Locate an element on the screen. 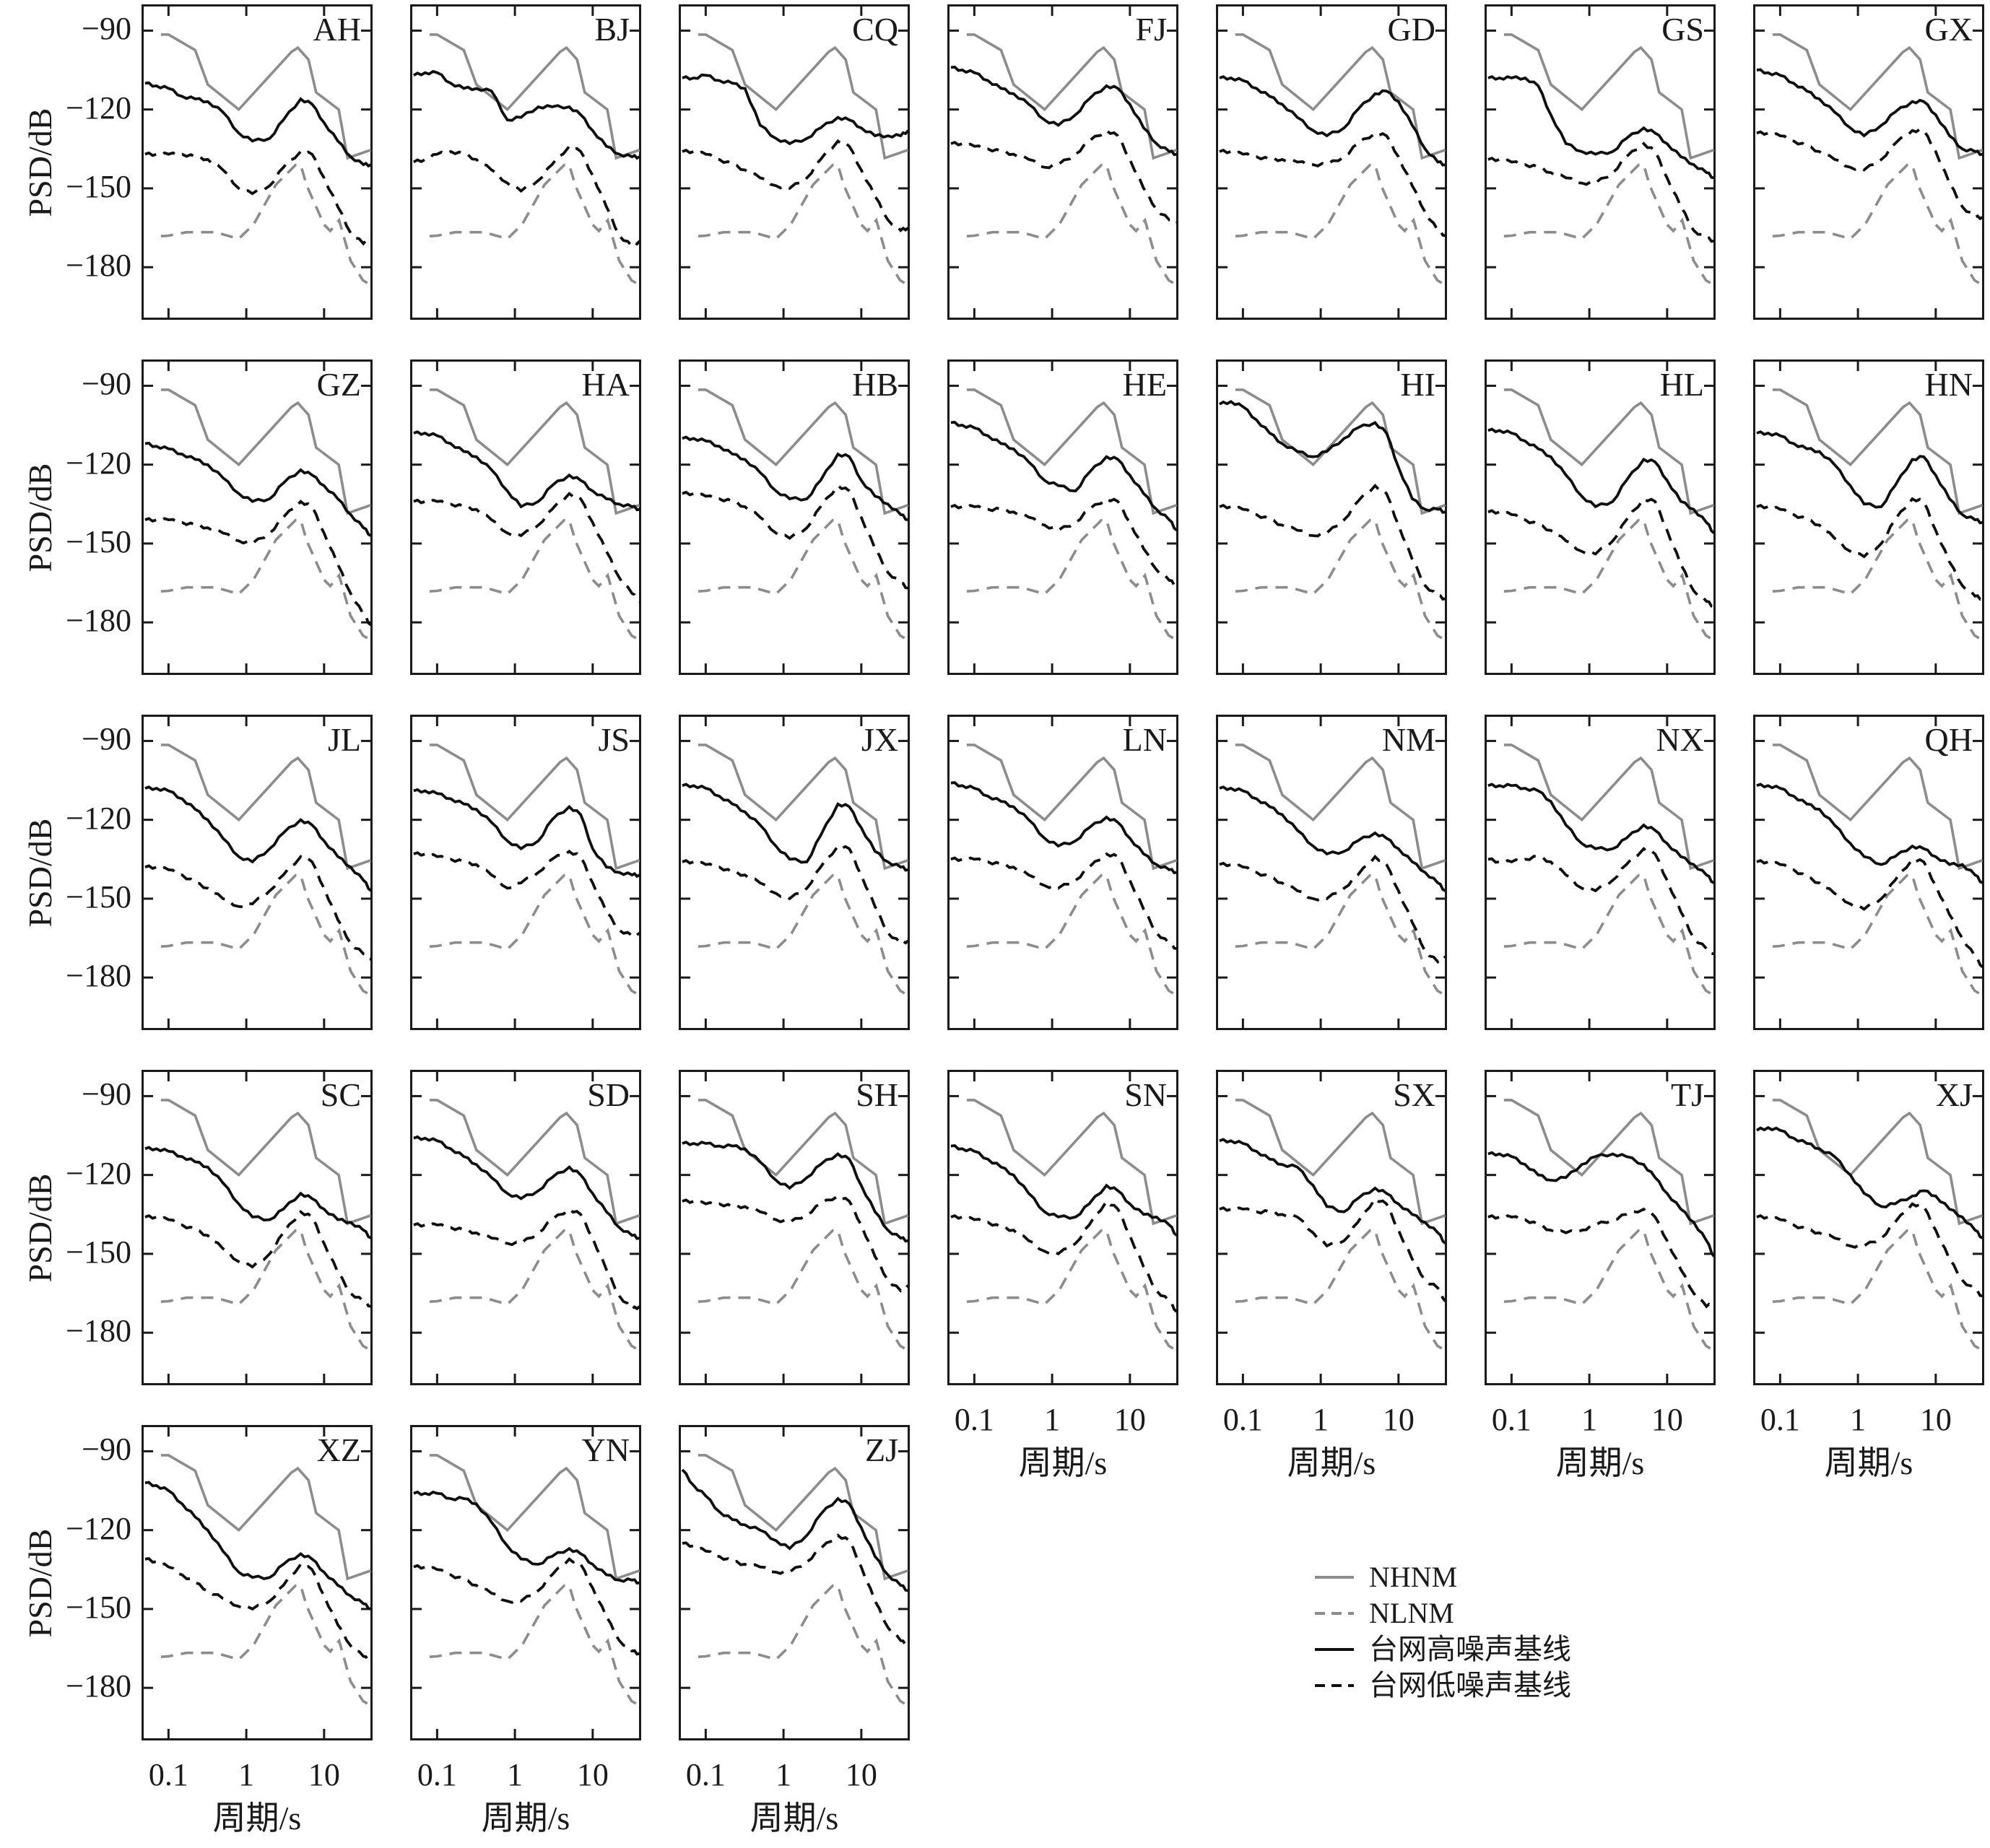  panel-label: JX is located at coordinates (880, 739).